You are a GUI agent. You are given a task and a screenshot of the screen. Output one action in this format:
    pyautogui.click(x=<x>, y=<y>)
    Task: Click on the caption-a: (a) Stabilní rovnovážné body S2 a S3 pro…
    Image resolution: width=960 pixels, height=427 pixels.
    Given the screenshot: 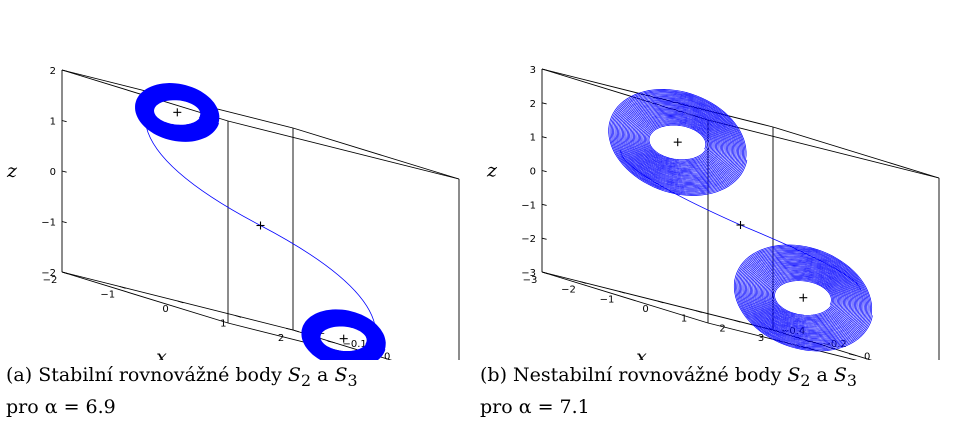 What is the action you would take?
    pyautogui.click(x=241, y=391)
    